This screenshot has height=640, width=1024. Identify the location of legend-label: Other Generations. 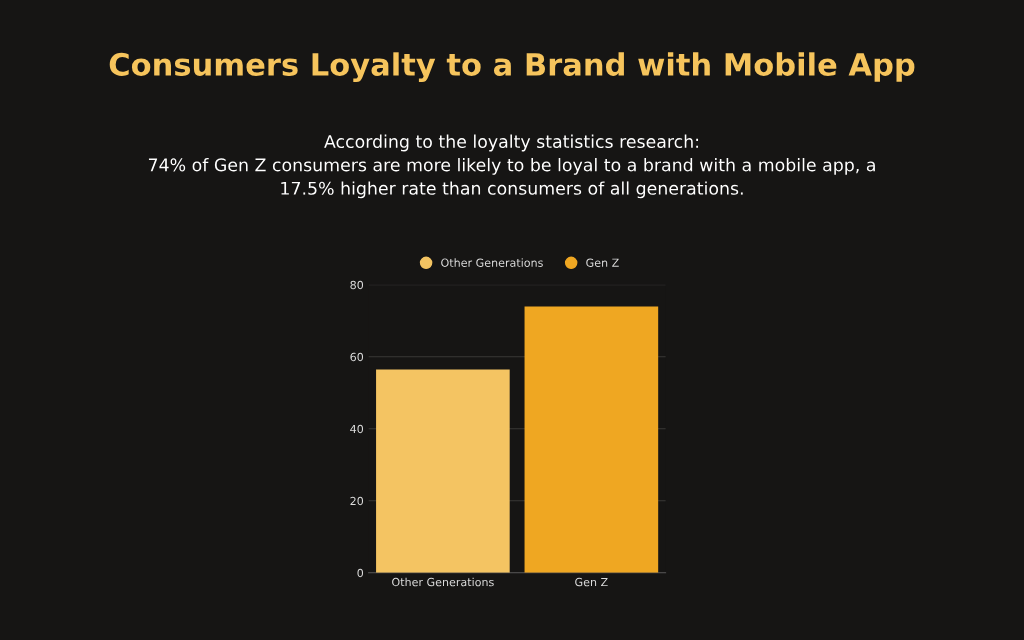
(492, 262).